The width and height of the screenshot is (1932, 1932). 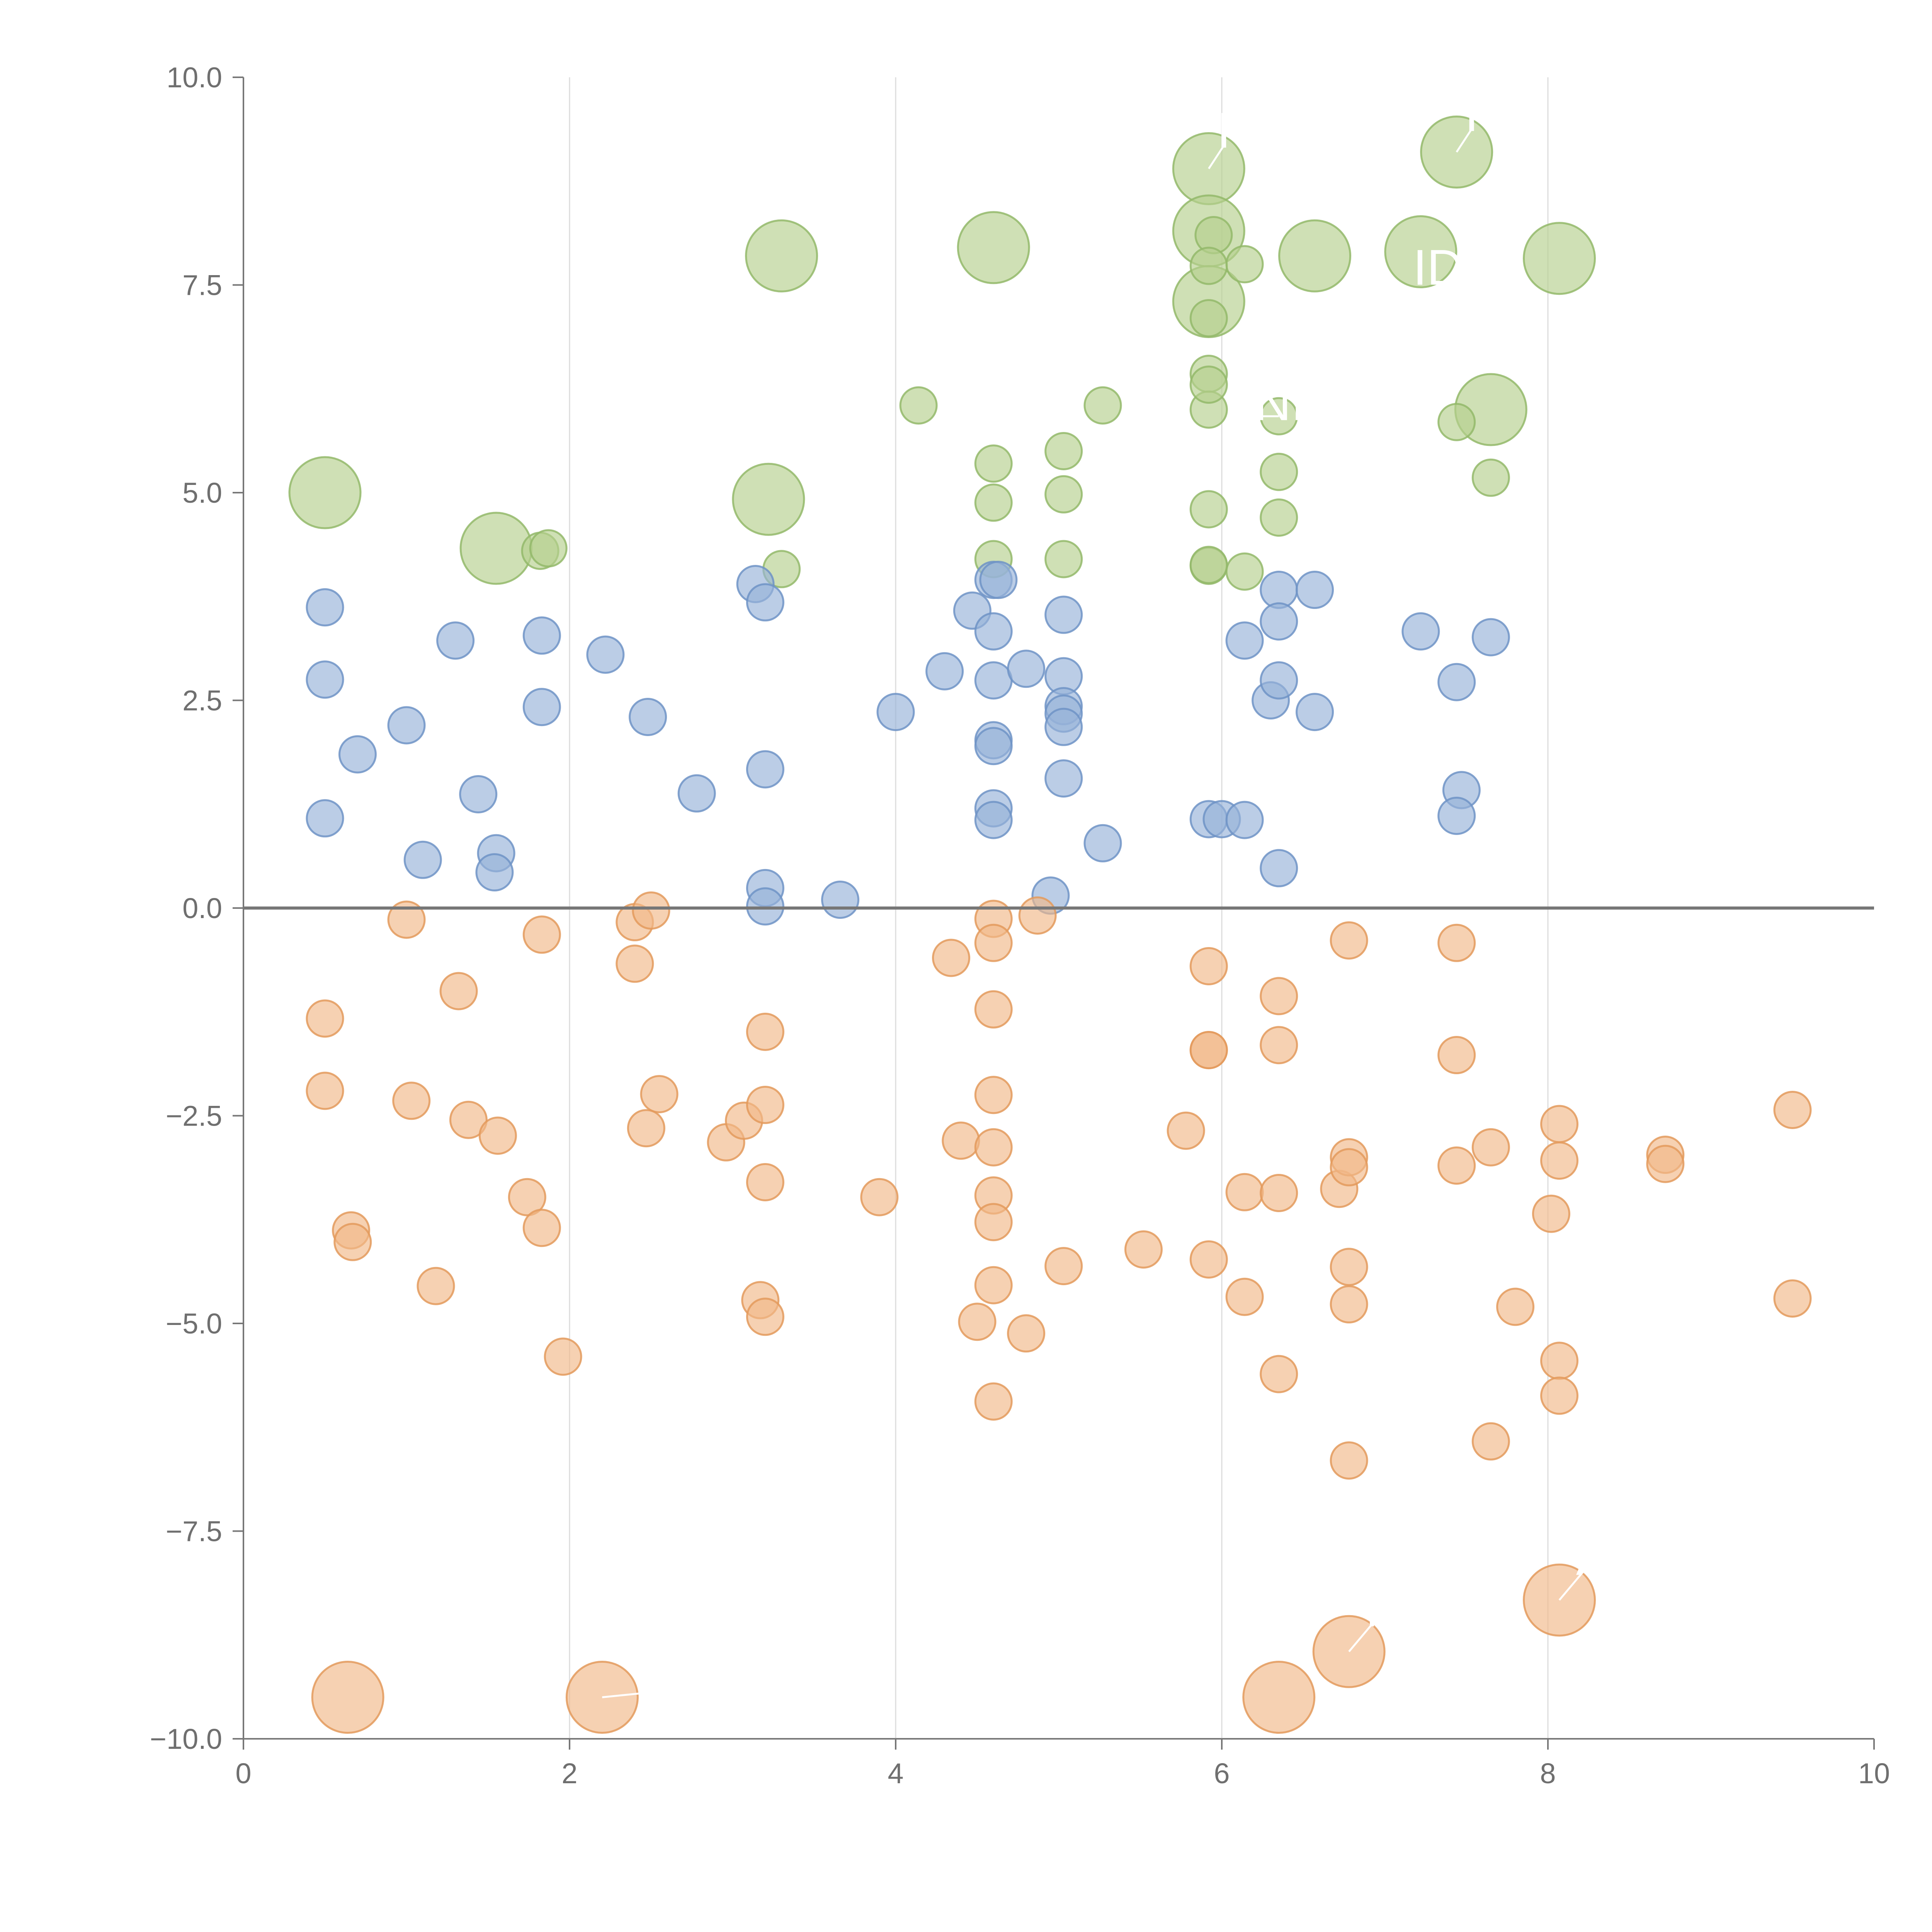 I want to click on x-tick-label: 6, so click(x=1222, y=1773).